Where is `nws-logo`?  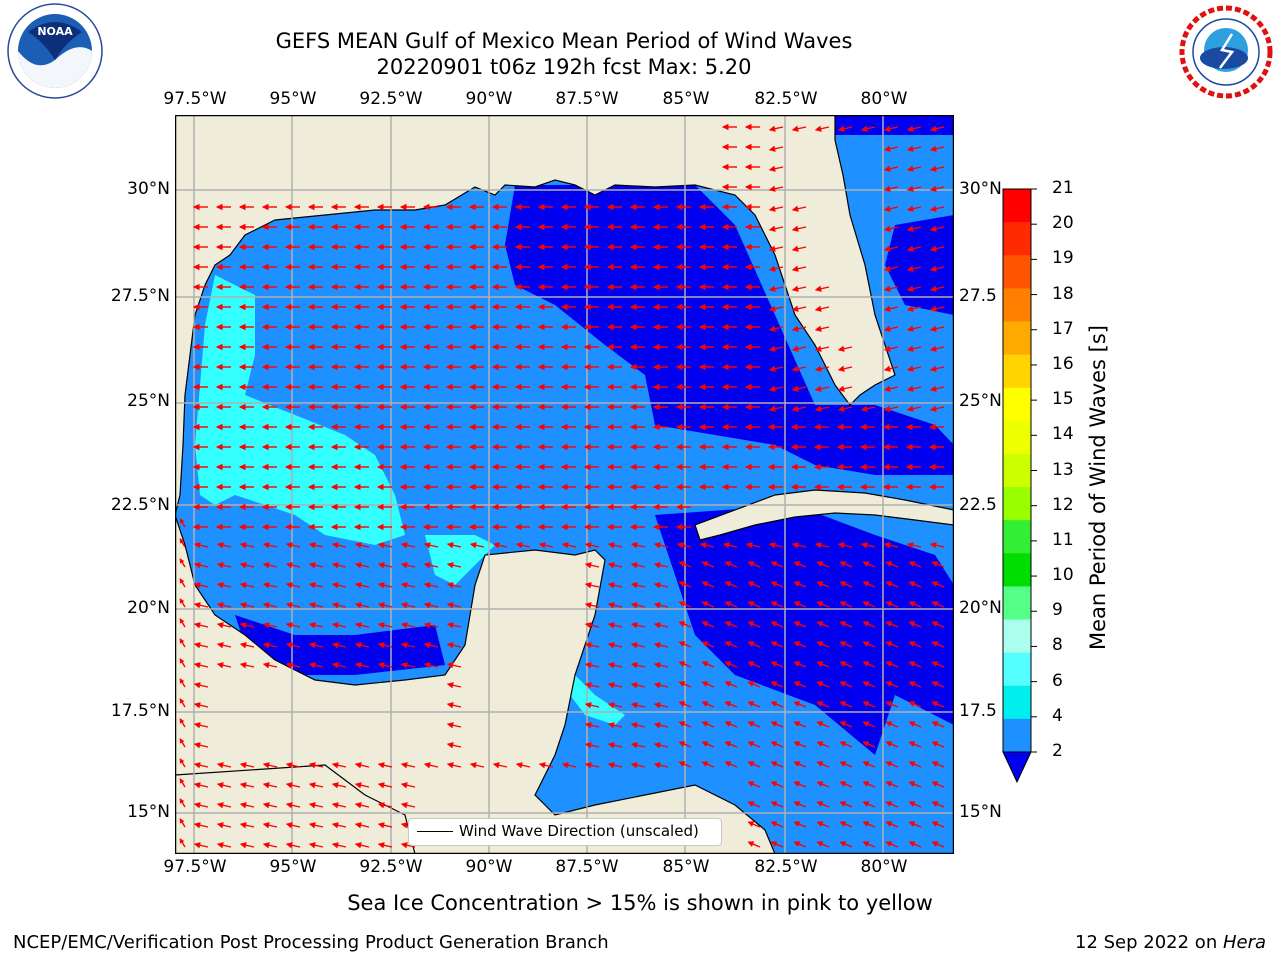
nws-logo is located at coordinates (1226, 52).